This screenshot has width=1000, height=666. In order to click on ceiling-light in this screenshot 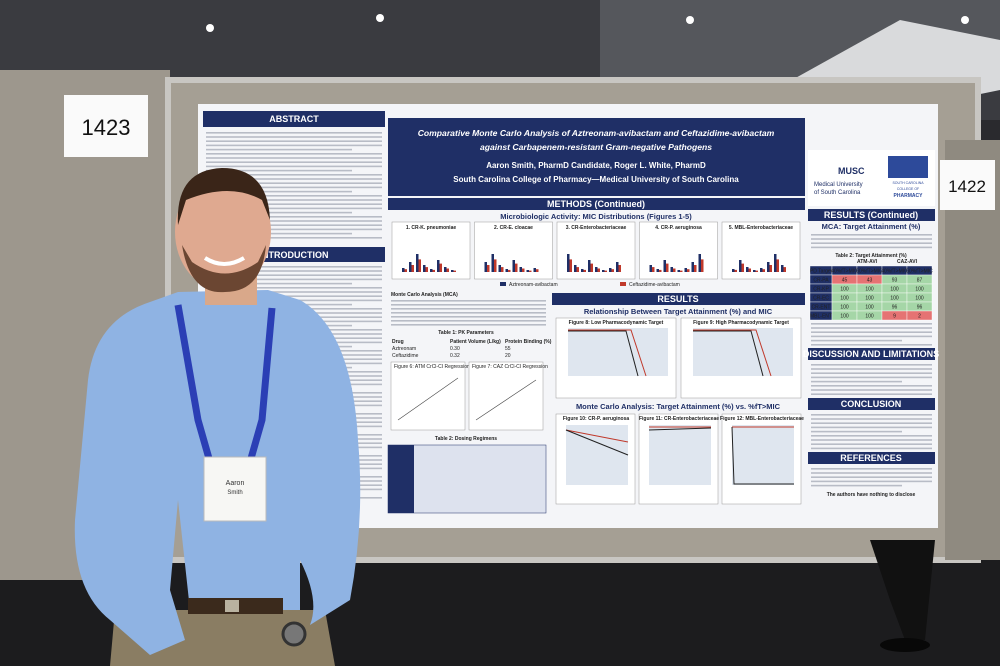, I will do `click(210, 28)`.